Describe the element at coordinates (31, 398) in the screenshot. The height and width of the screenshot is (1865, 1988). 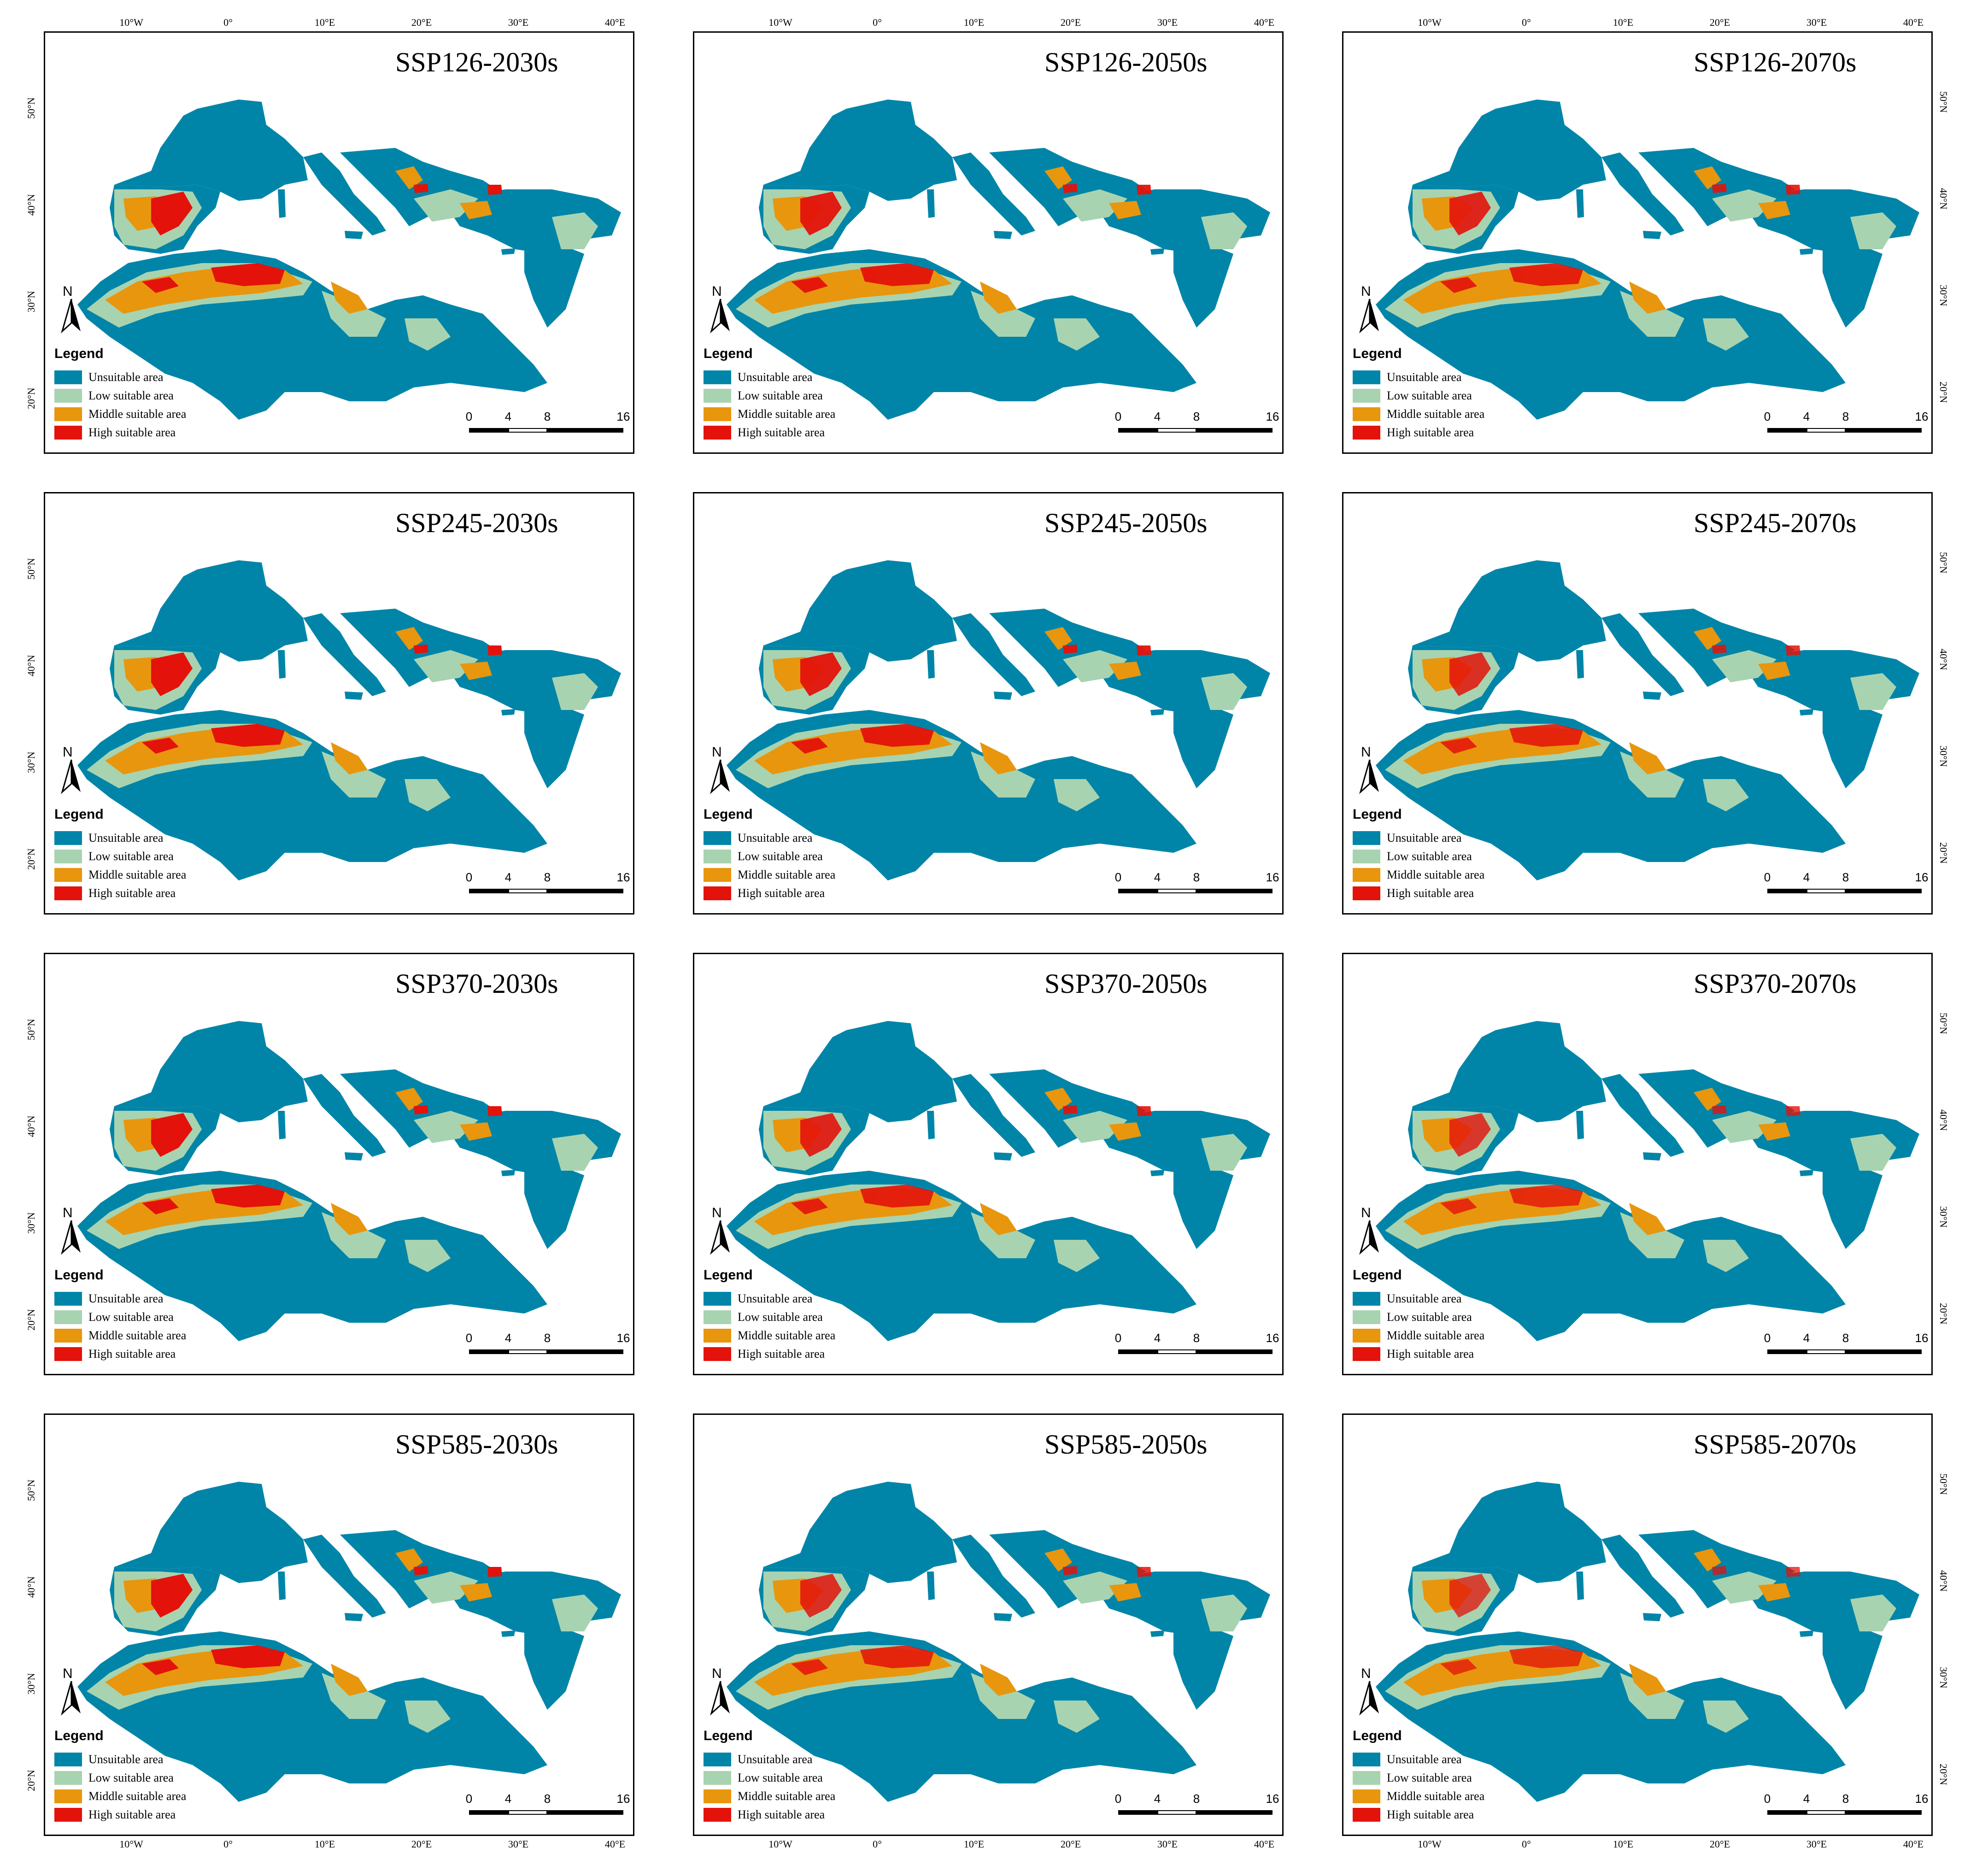
I see `latitude-tick: 20°N` at that location.